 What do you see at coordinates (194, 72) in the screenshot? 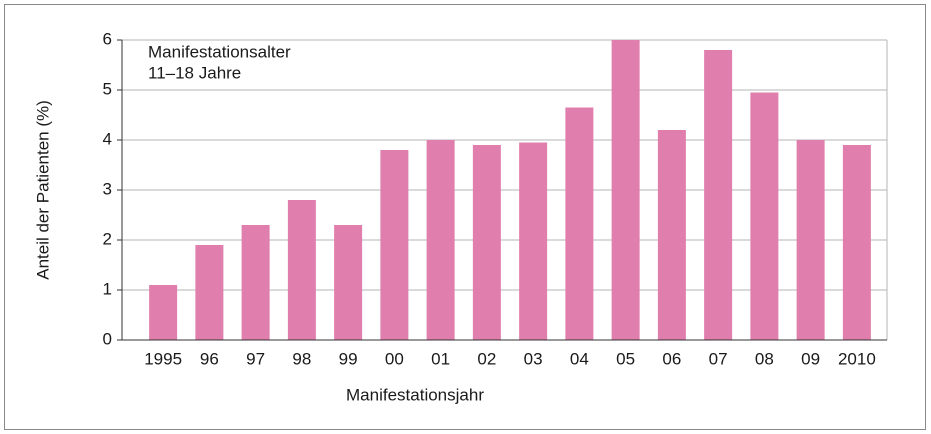
I see `annotation: 11–18 Jahre` at bounding box center [194, 72].